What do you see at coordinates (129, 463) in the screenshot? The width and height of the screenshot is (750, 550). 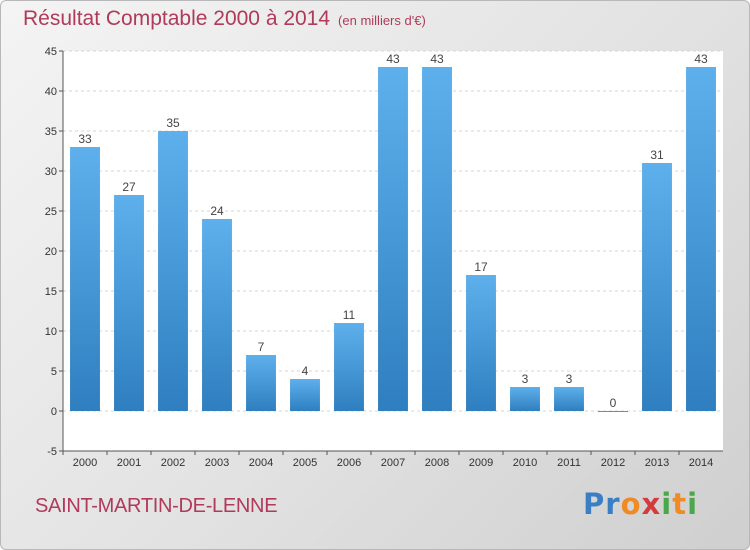 I see `x-tick-label: 2001` at bounding box center [129, 463].